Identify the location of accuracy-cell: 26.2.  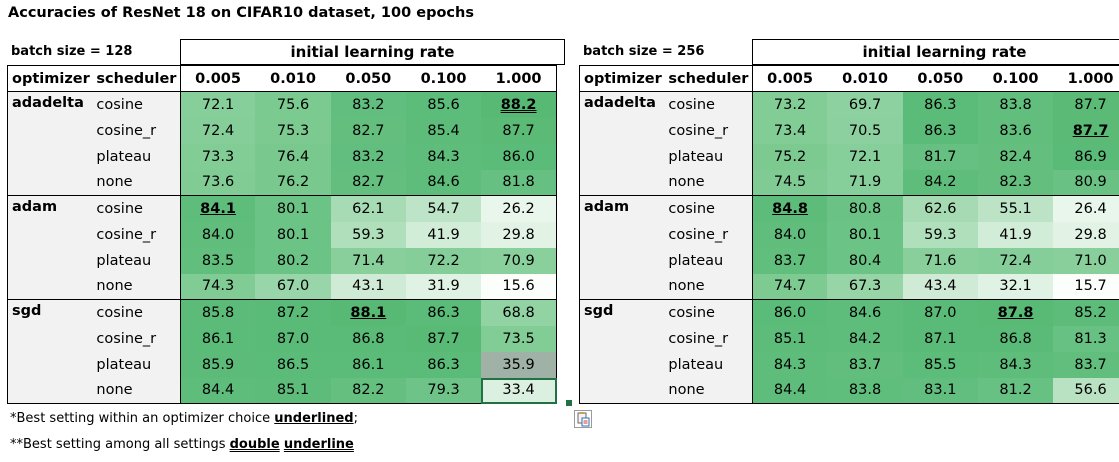
(519, 208).